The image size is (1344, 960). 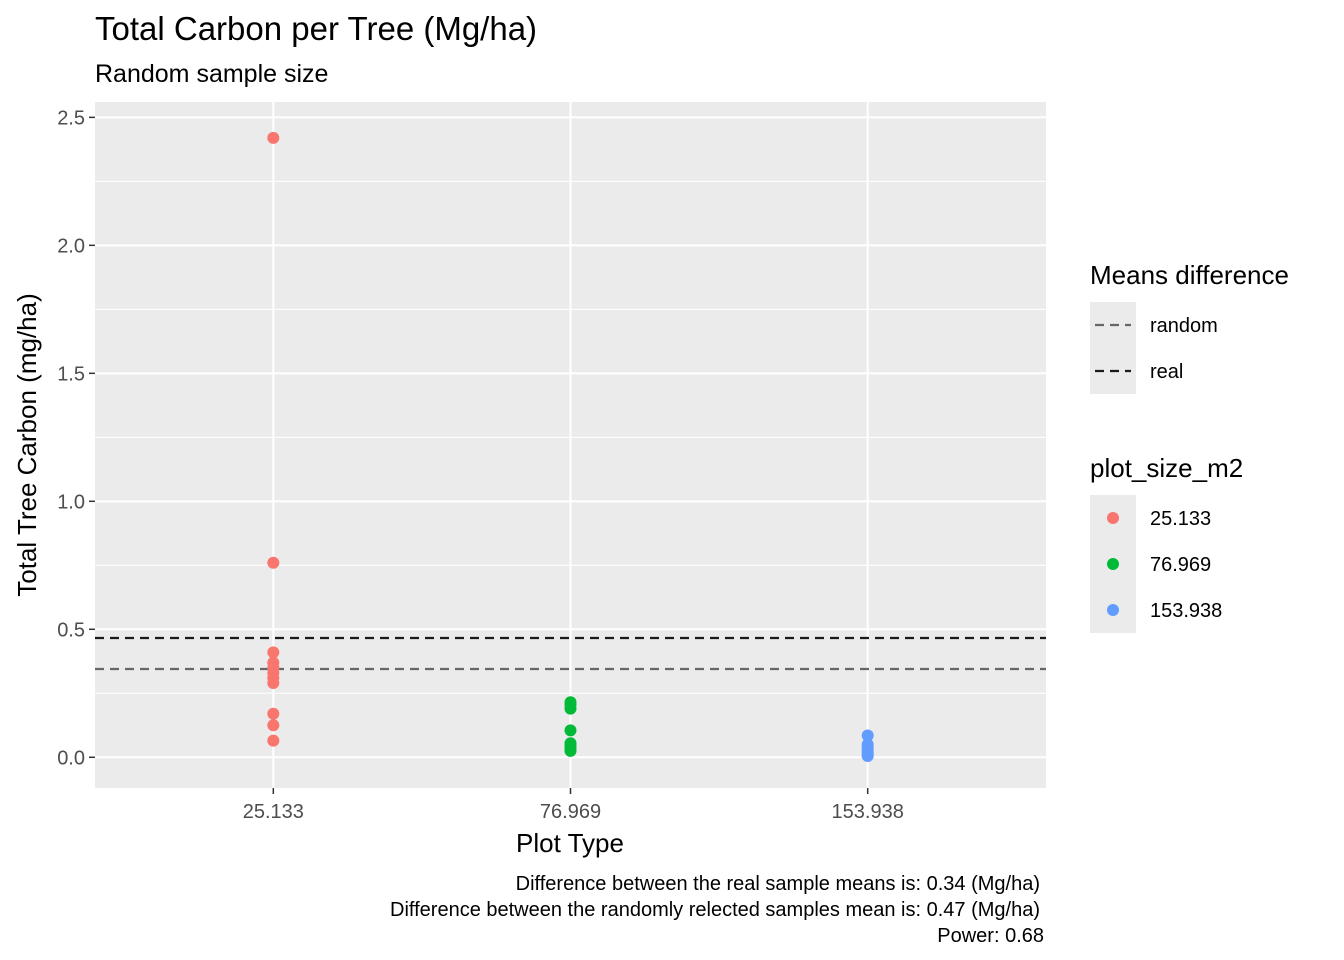 What do you see at coordinates (76, 438) in the screenshot?
I see `y-axis: 0.0 0.5 1.0 1.5 2.0 2.5` at bounding box center [76, 438].